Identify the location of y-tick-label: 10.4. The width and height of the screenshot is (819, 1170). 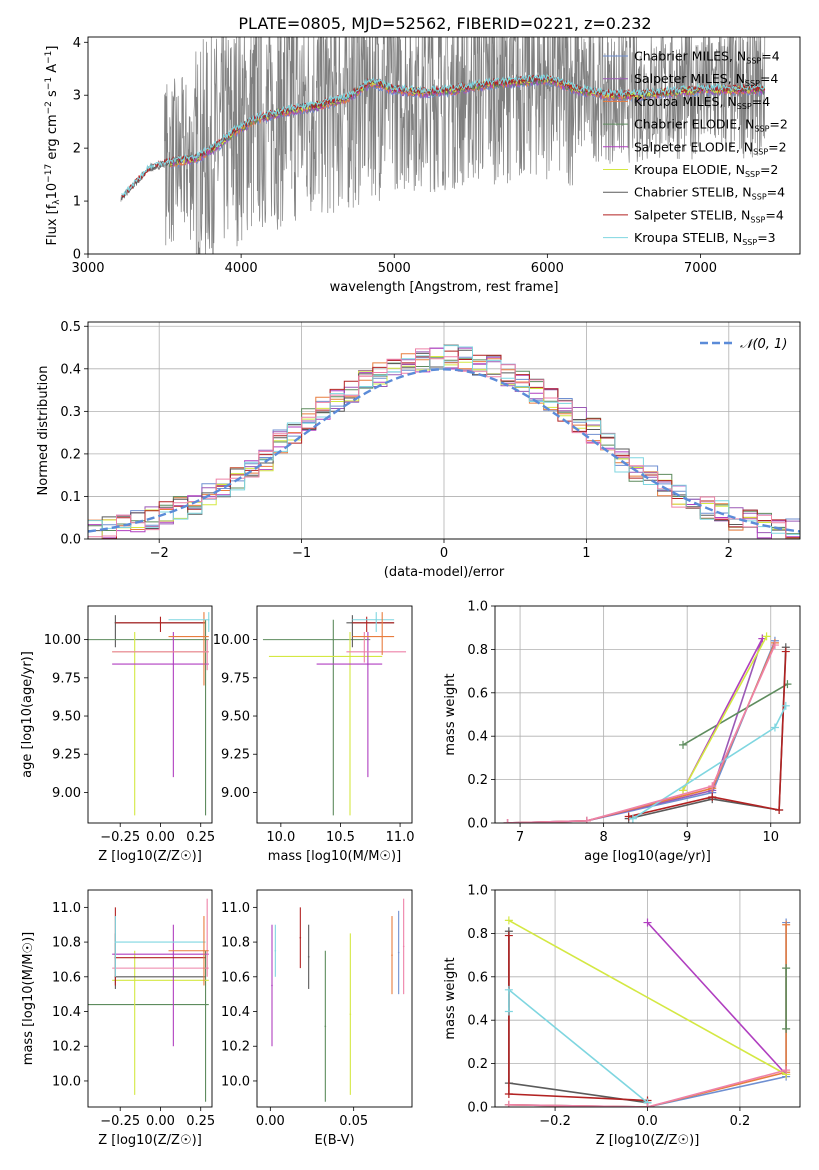
(235, 1012).